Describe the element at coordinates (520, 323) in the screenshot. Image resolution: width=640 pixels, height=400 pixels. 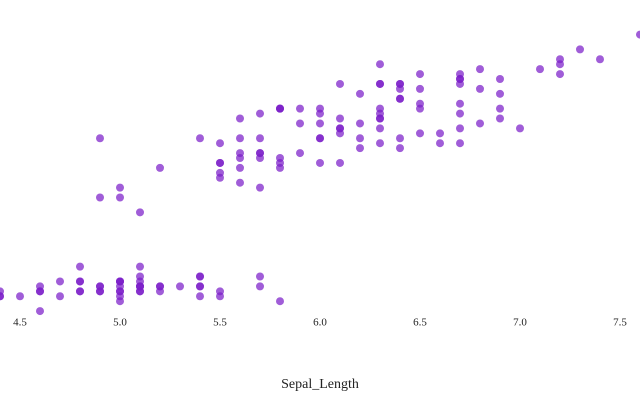
I see `x-tick-label: 7.0` at that location.